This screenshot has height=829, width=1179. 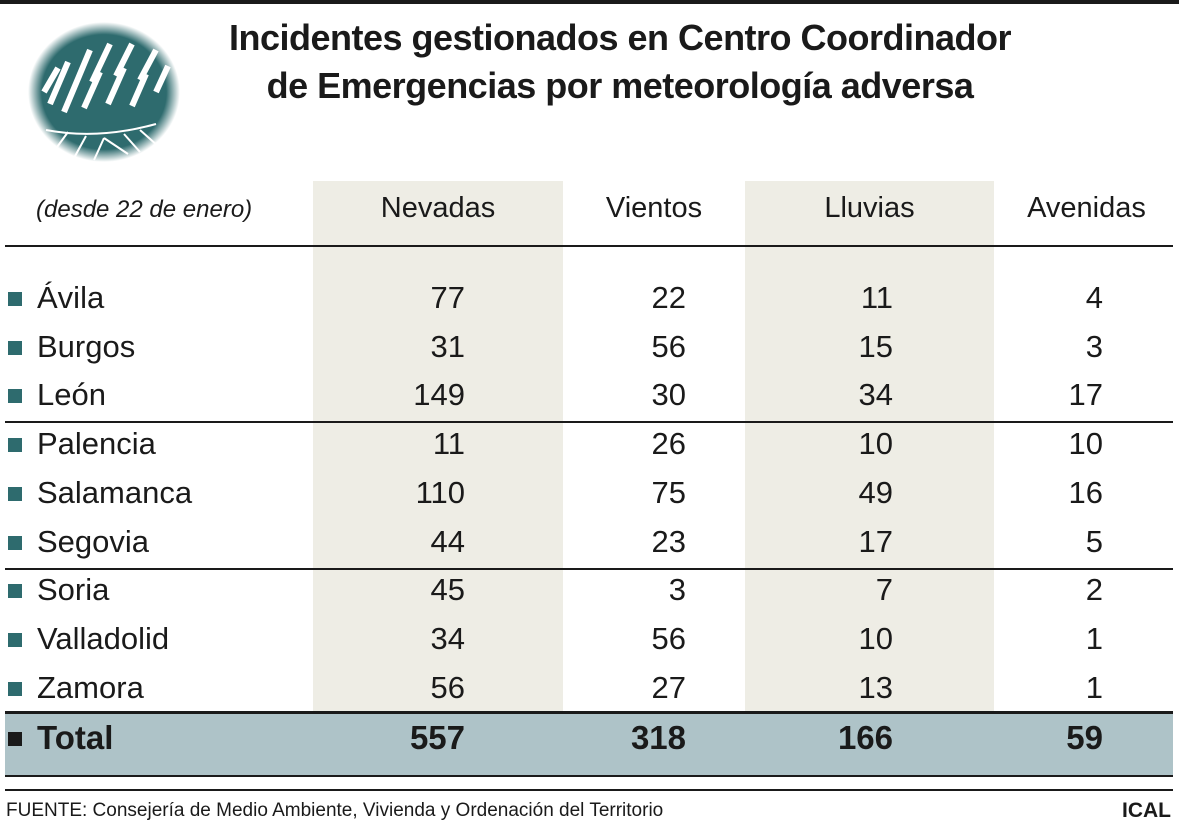 I want to click on column-shade-lluvias, so click(x=869, y=446).